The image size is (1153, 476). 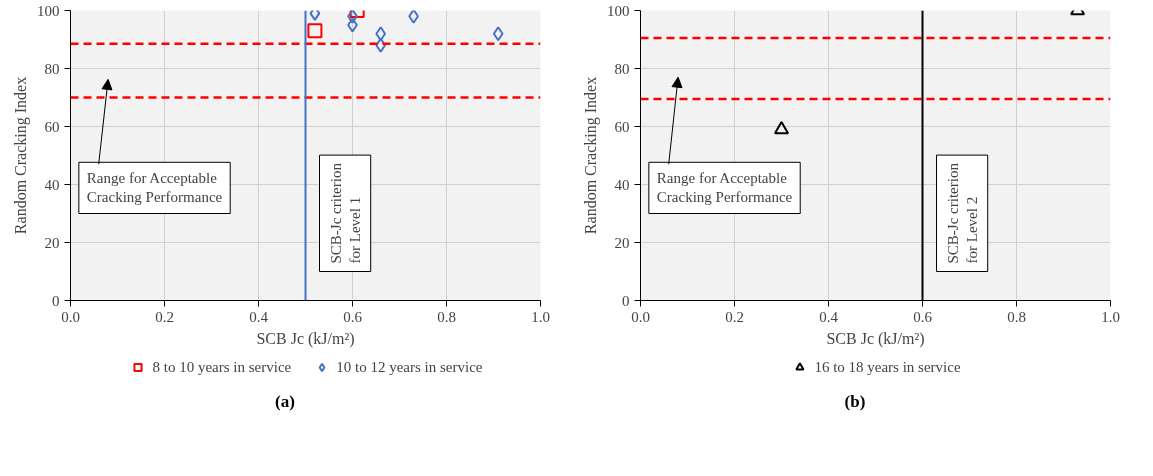 What do you see at coordinates (855, 402) in the screenshot?
I see `text: (b)` at bounding box center [855, 402].